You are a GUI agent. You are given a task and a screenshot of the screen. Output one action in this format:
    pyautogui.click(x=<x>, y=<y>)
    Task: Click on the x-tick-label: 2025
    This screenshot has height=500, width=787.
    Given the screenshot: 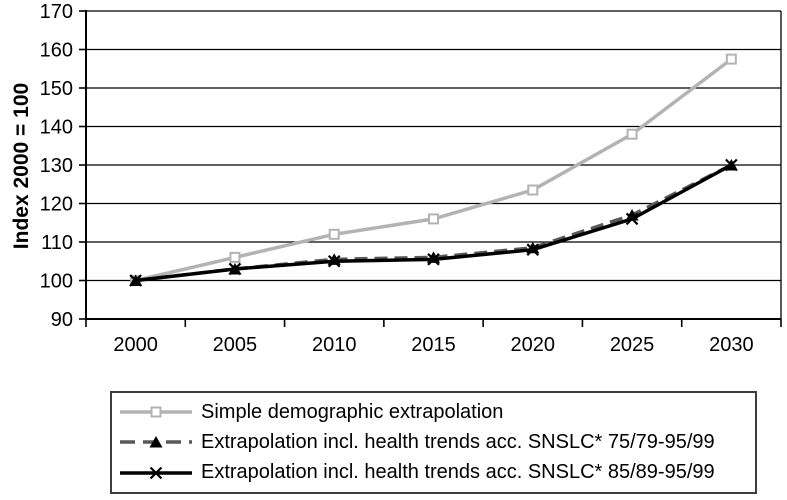 What is the action you would take?
    pyautogui.click(x=632, y=345)
    